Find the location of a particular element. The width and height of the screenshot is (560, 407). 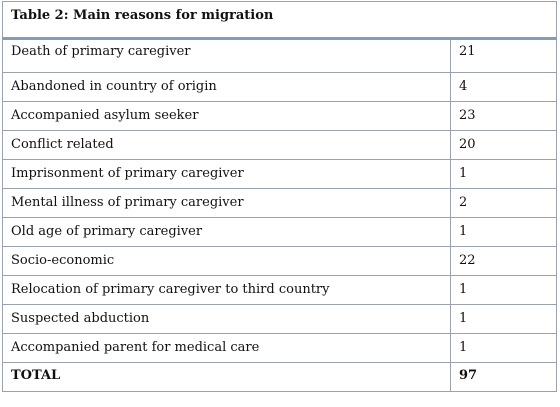

count-cell: 4 is located at coordinates (503, 87).